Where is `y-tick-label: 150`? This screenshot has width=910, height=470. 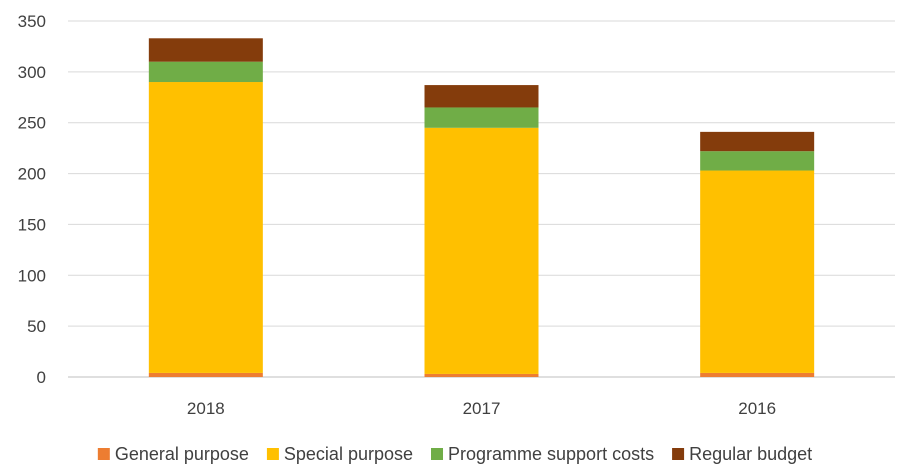 y-tick-label: 150 is located at coordinates (32, 224).